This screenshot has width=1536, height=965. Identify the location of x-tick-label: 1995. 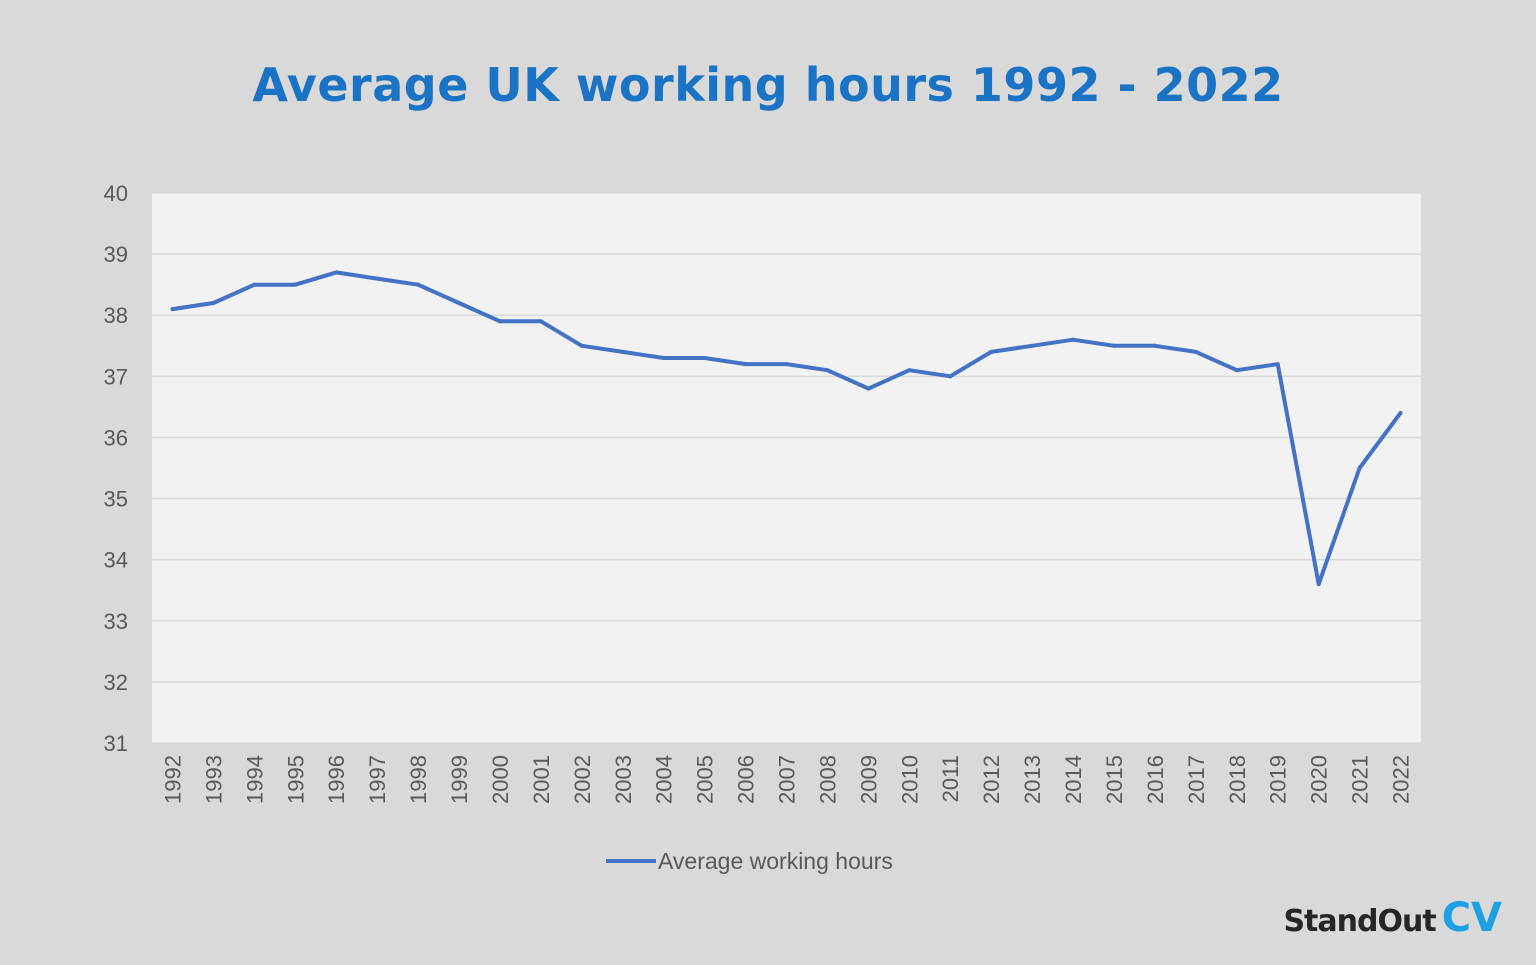
(295, 779).